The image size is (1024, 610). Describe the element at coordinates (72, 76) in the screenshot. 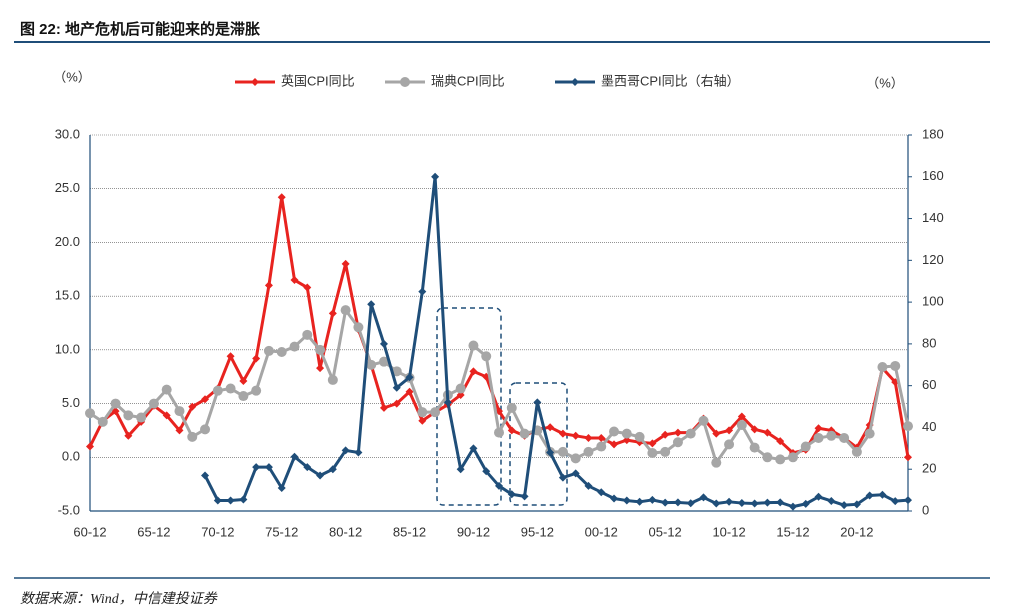

I see `y-axis-unit: （%）` at that location.